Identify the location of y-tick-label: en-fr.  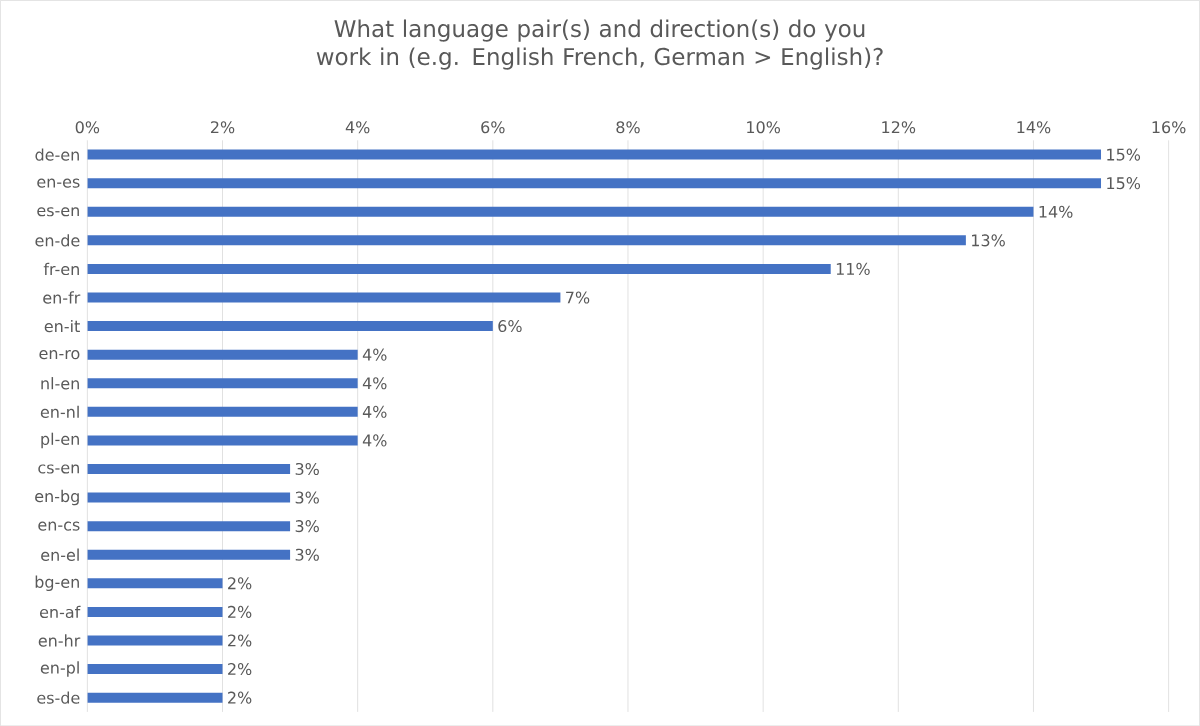
(62, 297).